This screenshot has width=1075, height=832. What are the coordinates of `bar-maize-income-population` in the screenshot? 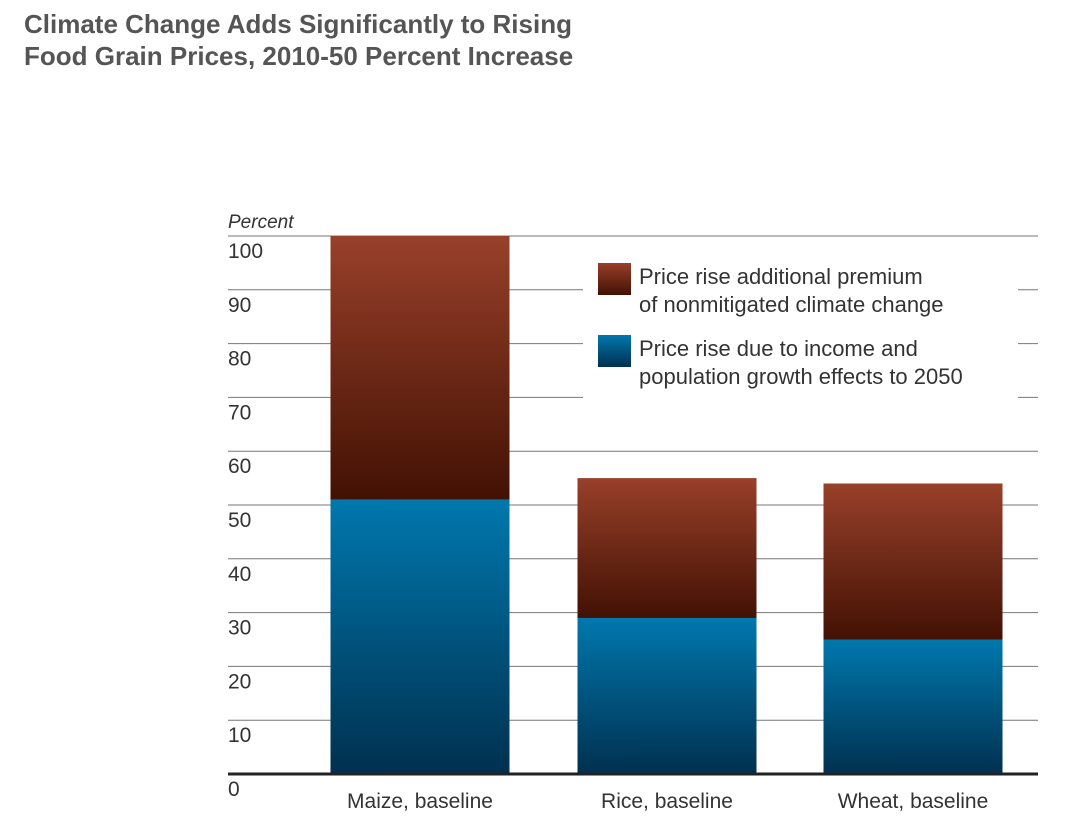 It's located at (420, 636).